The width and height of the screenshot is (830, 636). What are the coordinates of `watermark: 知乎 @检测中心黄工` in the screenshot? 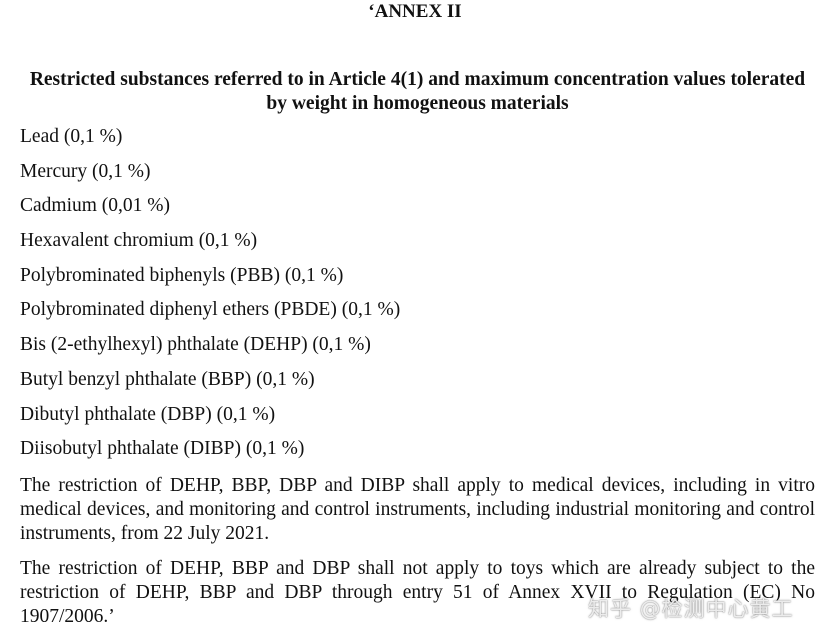 It's located at (691, 609).